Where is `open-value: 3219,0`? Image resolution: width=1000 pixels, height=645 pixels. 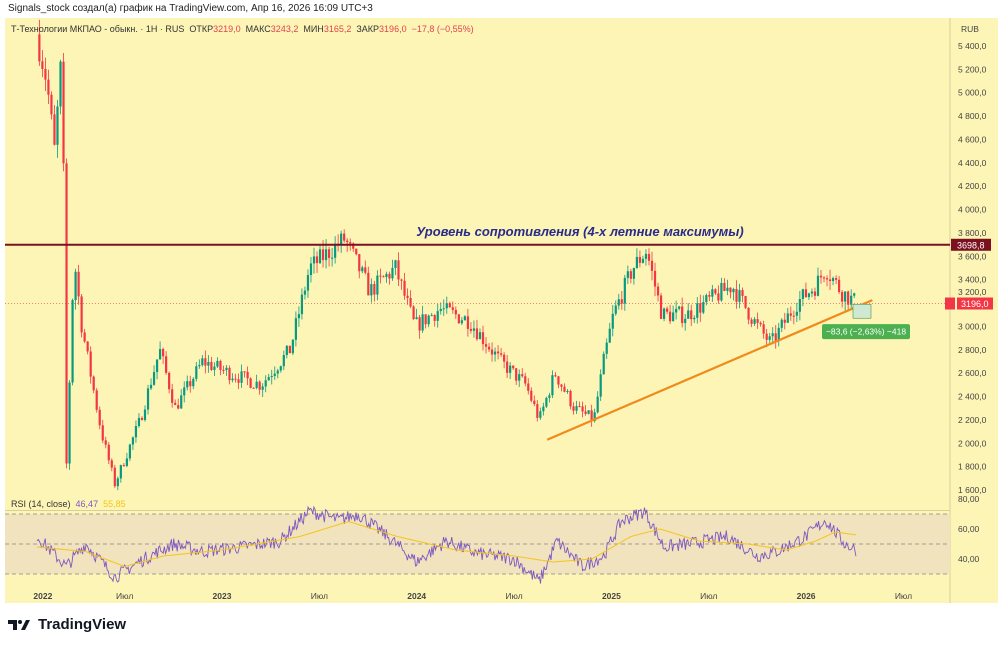 open-value: 3219,0 is located at coordinates (227, 29).